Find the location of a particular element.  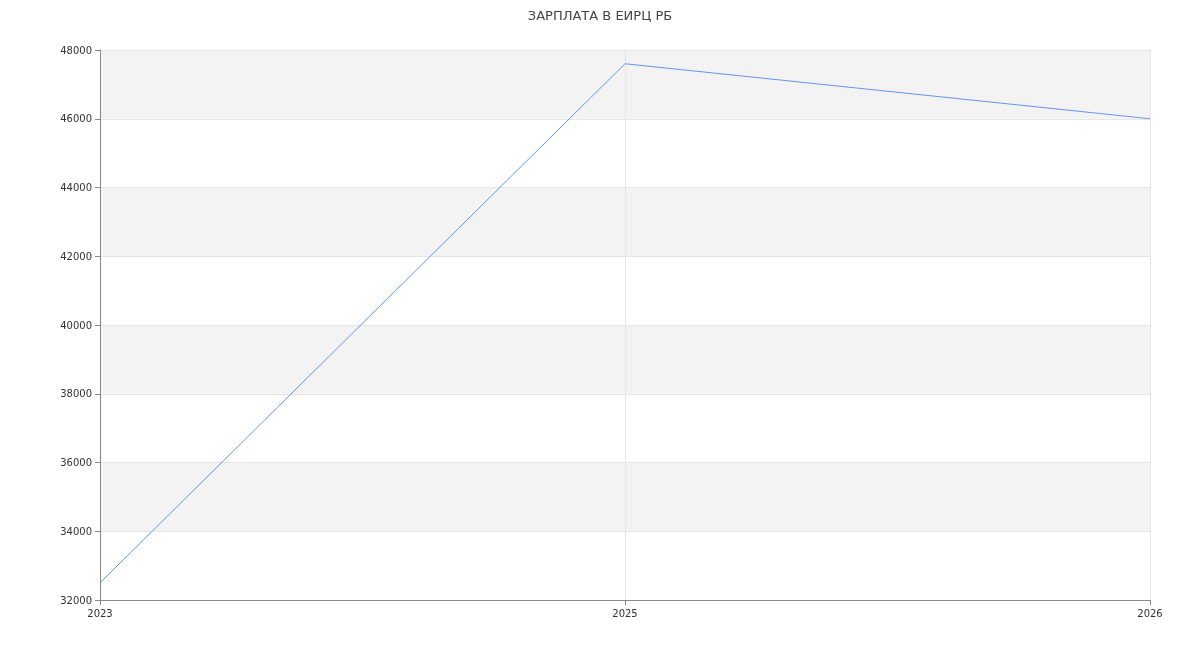

y-tick-label: 40000 is located at coordinates (76, 325).